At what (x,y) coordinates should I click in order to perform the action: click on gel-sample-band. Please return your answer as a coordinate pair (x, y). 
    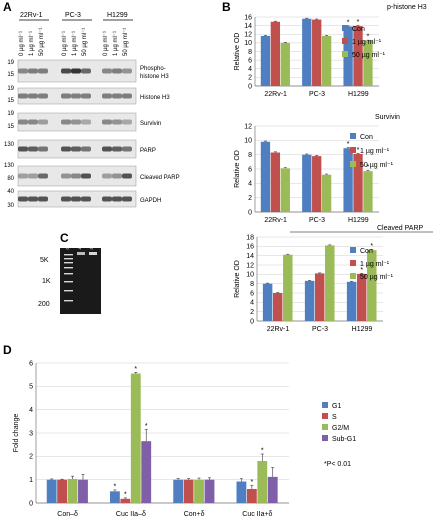
    Looking at the image, I should click on (93, 253).